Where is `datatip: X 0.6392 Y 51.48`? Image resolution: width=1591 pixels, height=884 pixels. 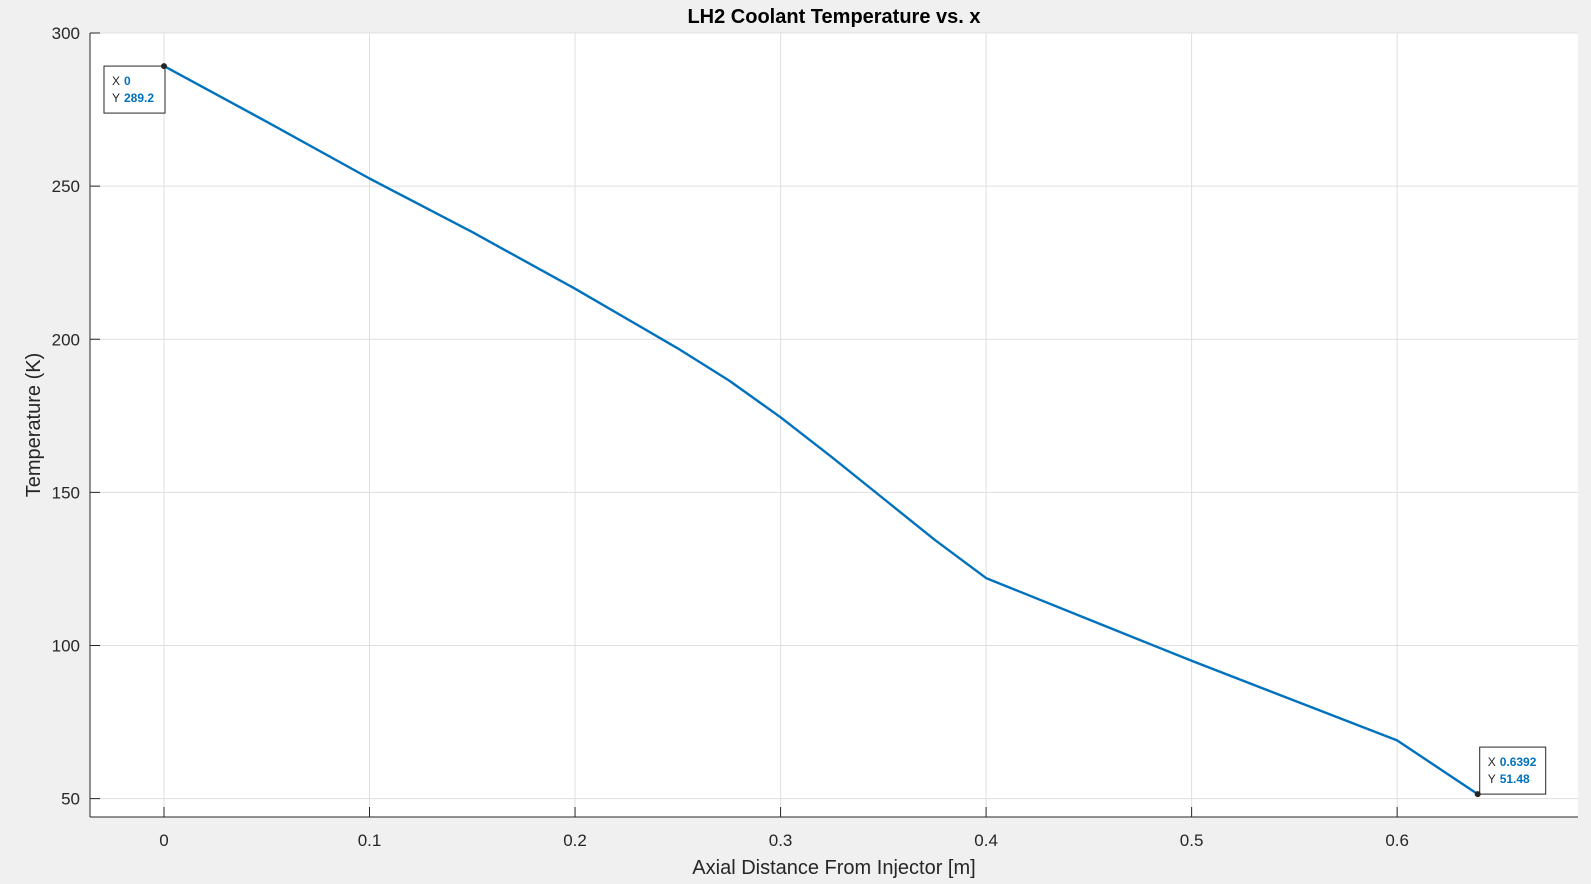
datatip: X 0.6392 Y 51.48 is located at coordinates (1510, 772).